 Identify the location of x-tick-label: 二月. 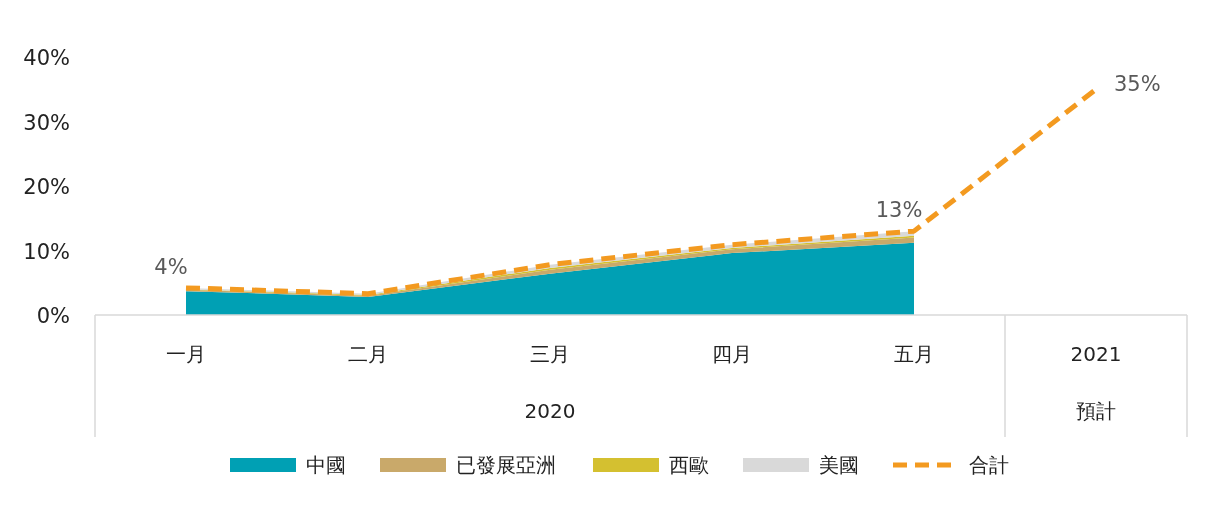
(368, 354).